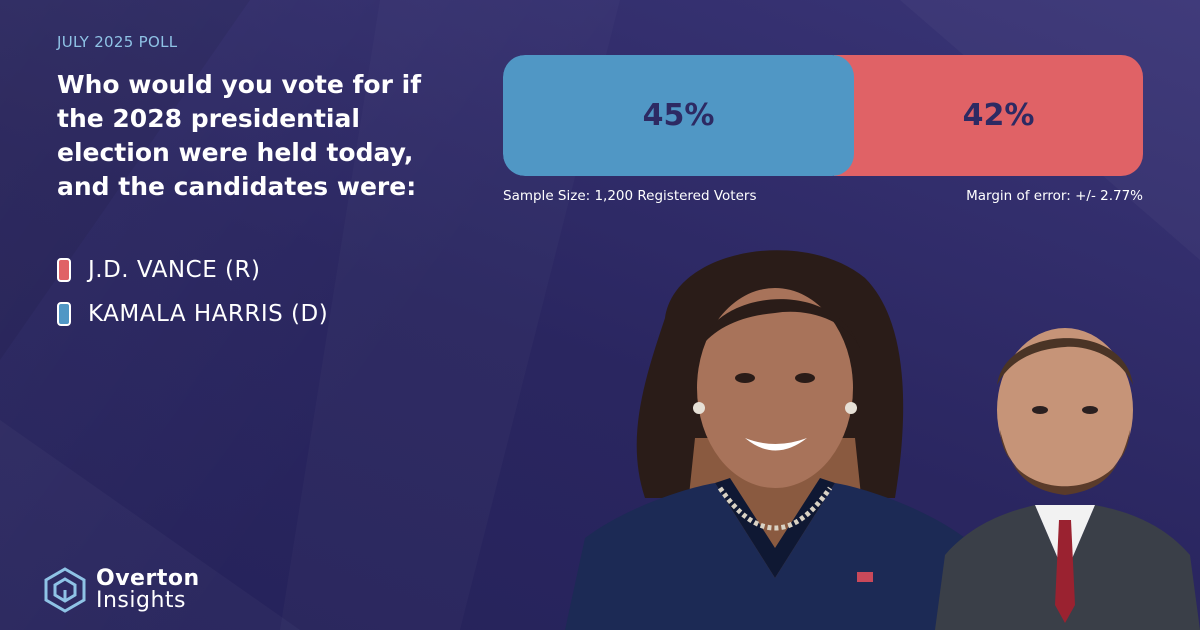  I want to click on legend-label-vance: J.D. VANCE (R), so click(174, 270).